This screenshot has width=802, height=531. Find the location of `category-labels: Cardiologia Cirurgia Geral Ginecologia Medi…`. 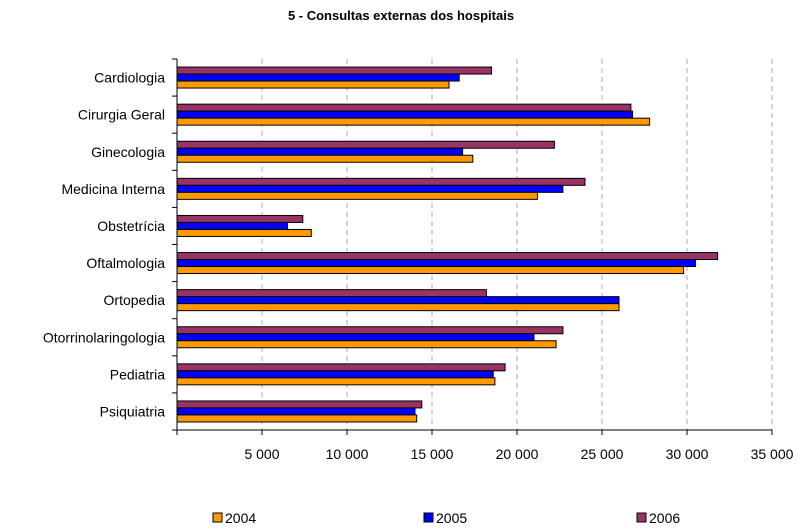

category-labels: Cardiologia Cirurgia Geral Ginecologia Medi… is located at coordinates (104, 245).